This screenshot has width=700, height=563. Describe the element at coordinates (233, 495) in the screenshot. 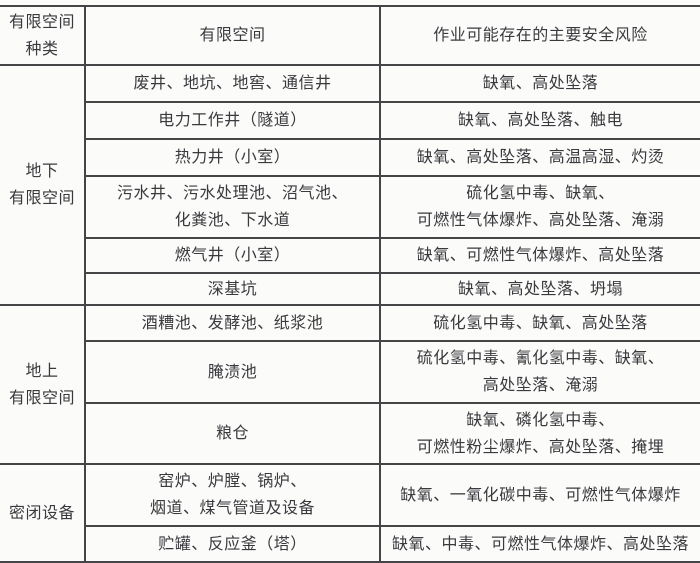

I see `space-cell: 窑炉、炉膛、锅炉、 烟道、煤气管道及设备` at that location.